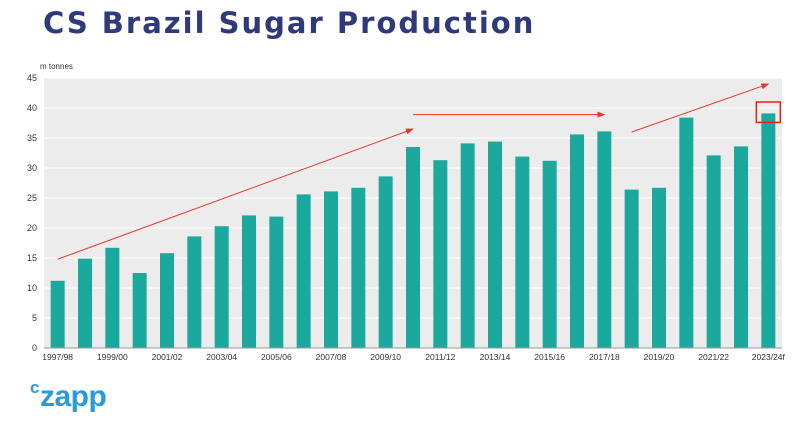  What do you see at coordinates (32, 78) in the screenshot?
I see `y-tick-label: 45` at bounding box center [32, 78].